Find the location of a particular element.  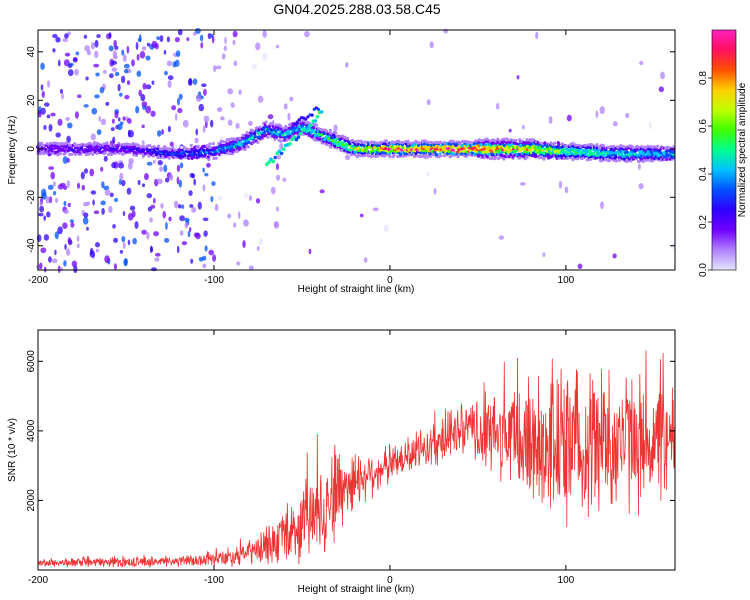

spectrogram-ytick-label-2: 0 is located at coordinates (31, 149).